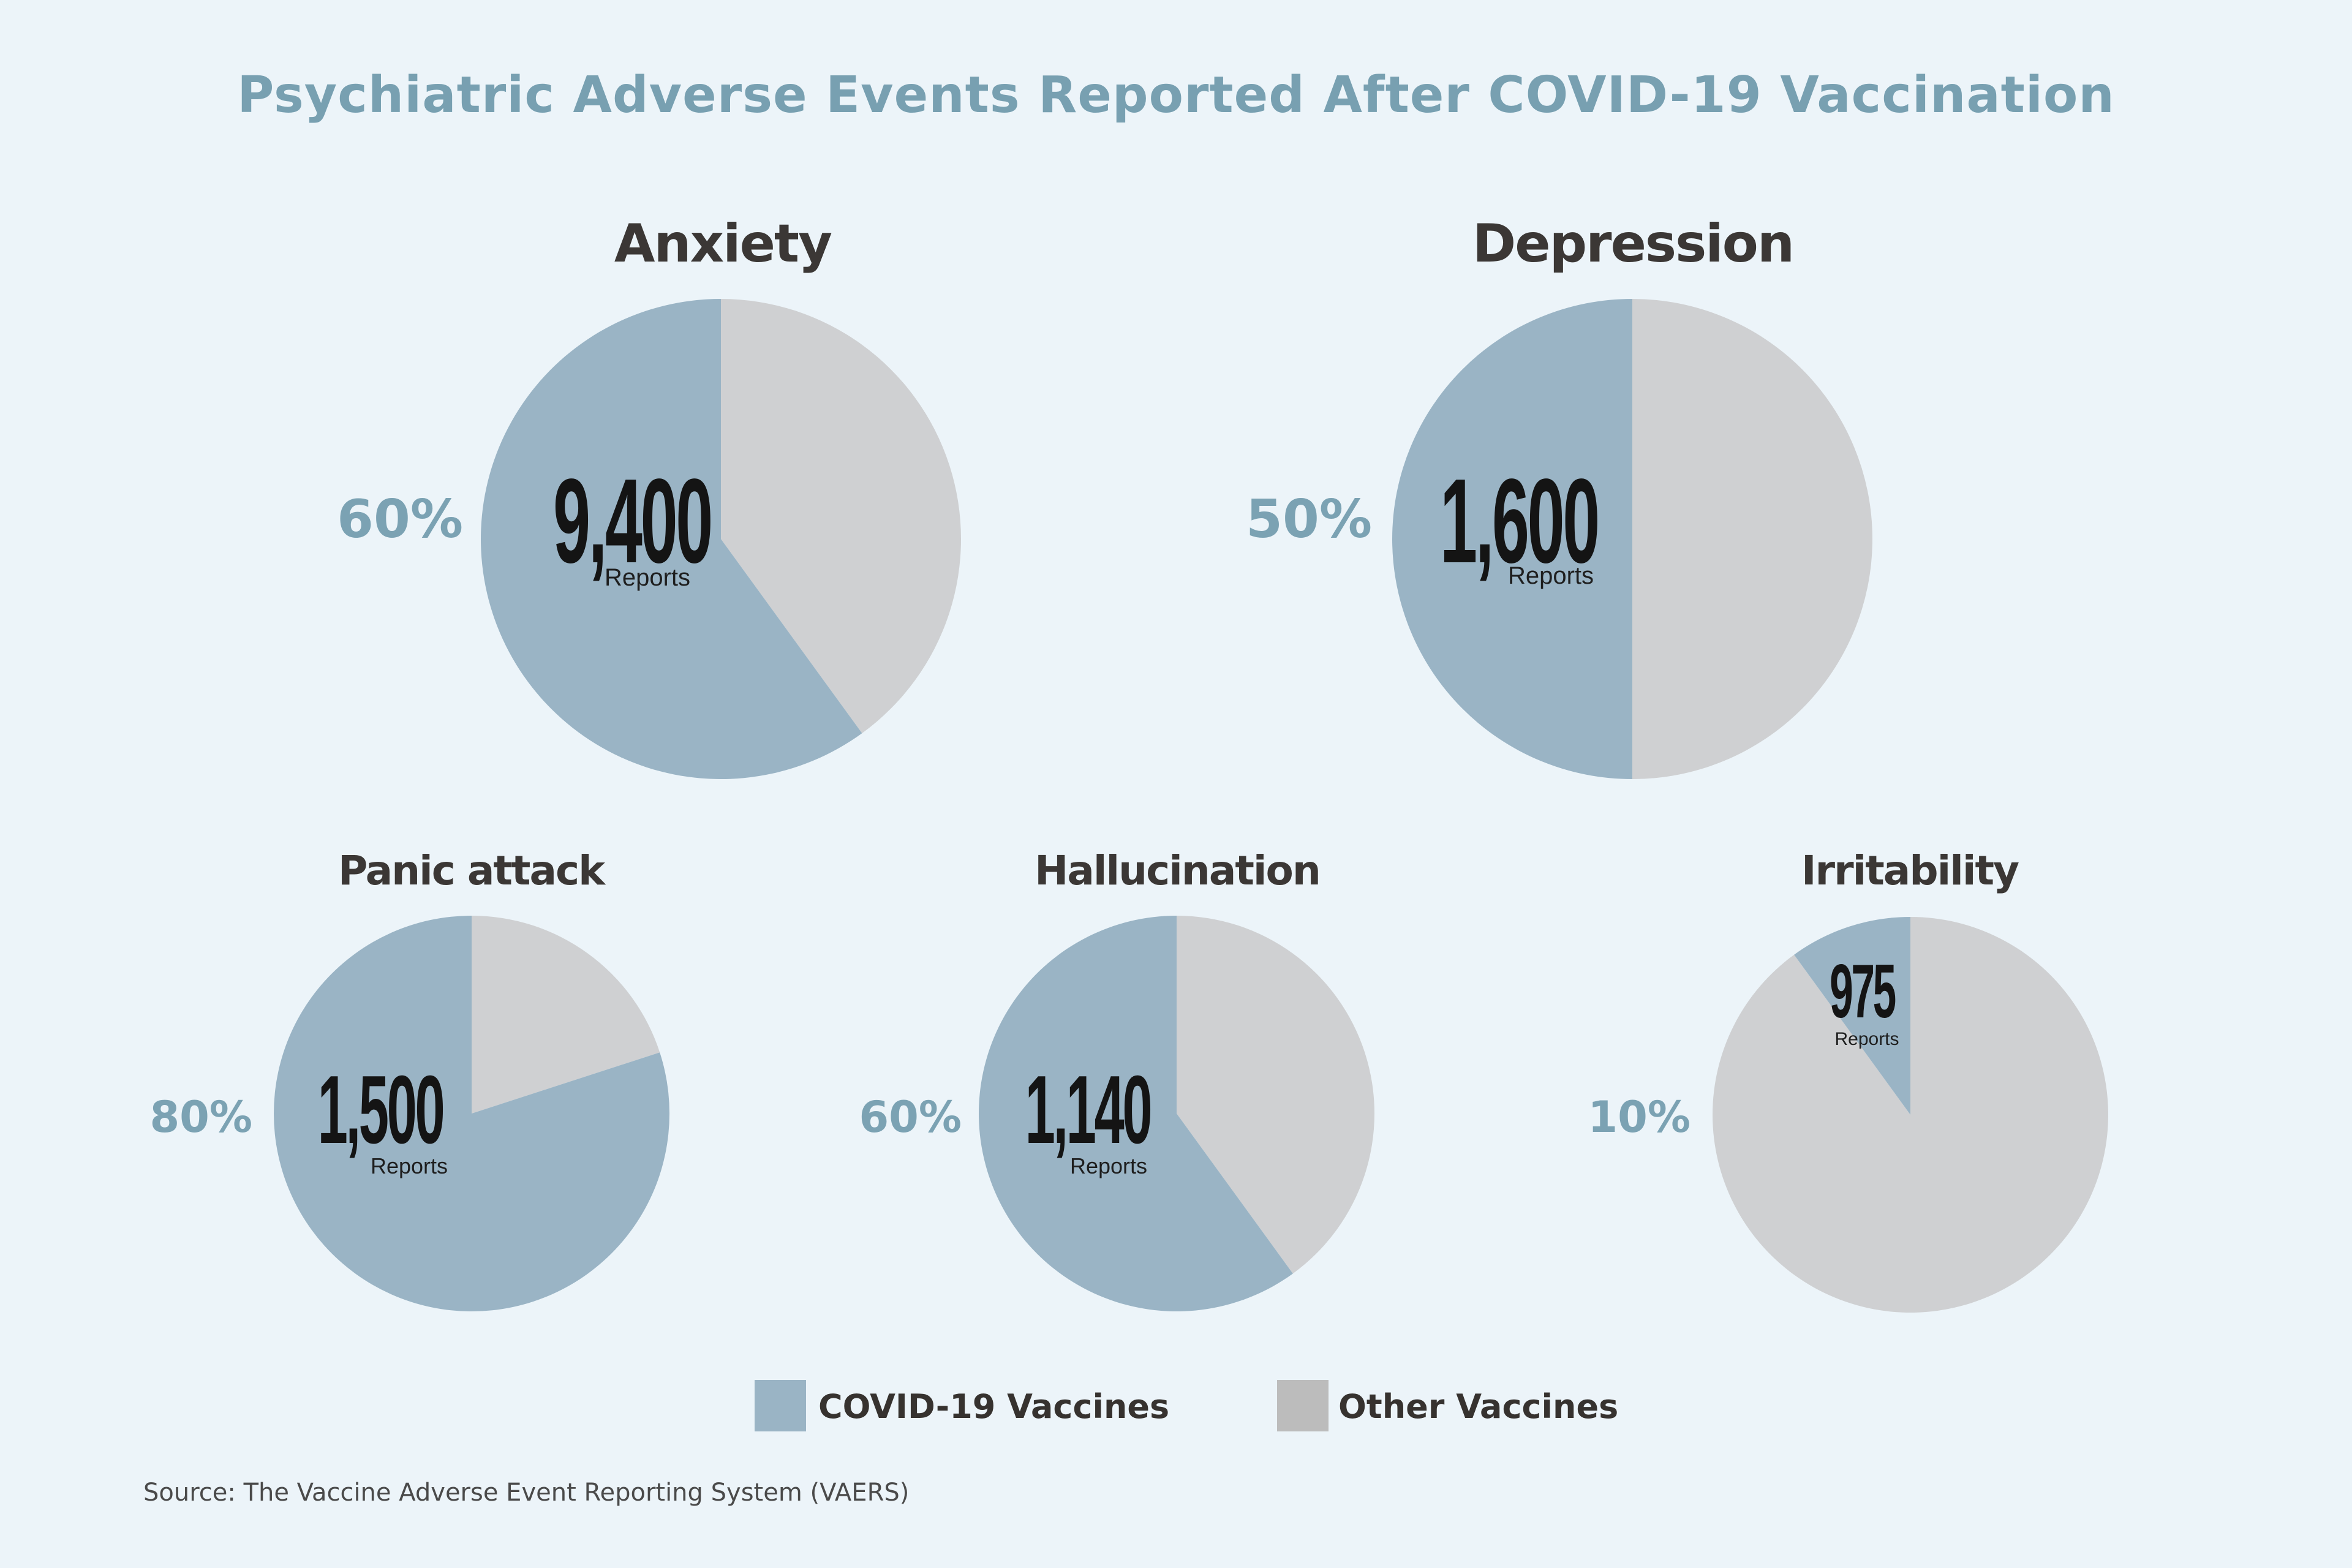 The width and height of the screenshot is (2352, 1568). What do you see at coordinates (633, 521) in the screenshot?
I see `report-count: 9,400` at bounding box center [633, 521].